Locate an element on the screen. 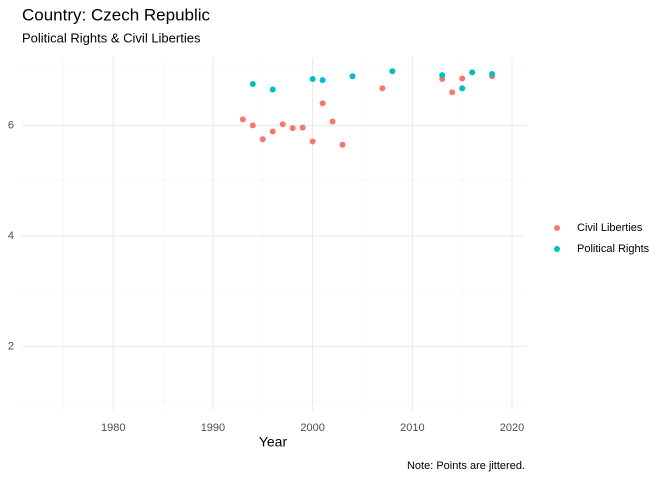  chart-subtitle: Political Rights & Civil Liberties is located at coordinates (111, 37).